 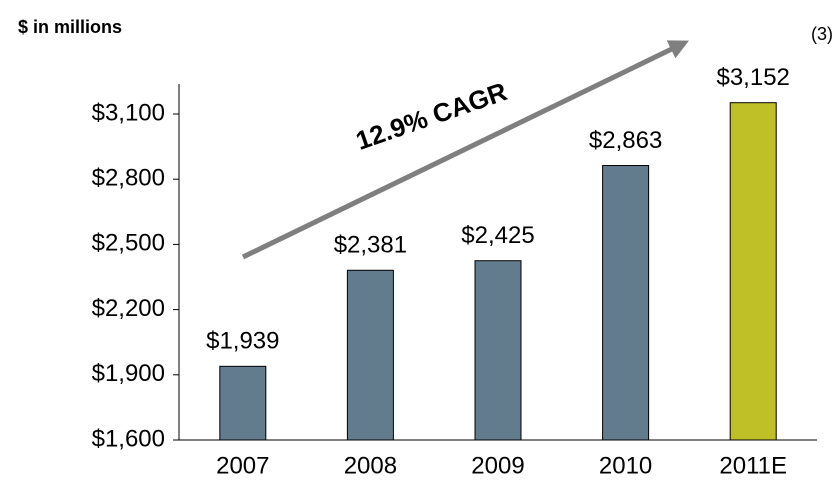 I want to click on y-tick-label: $1,900, so click(x=128, y=373).